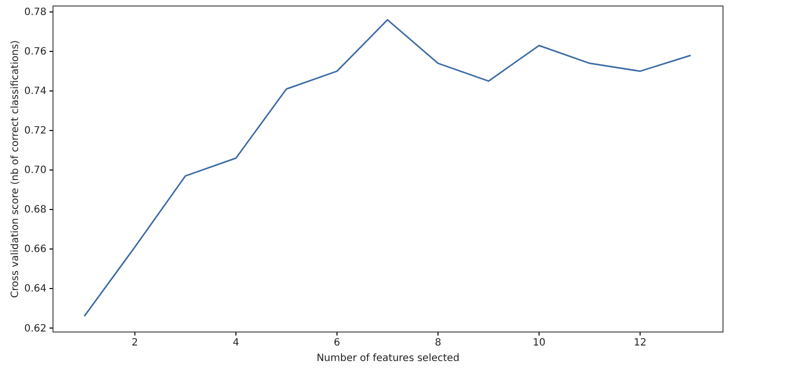 The height and width of the screenshot is (371, 804). Describe the element at coordinates (35, 131) in the screenshot. I see `y-tick-label: 0.72` at that location.